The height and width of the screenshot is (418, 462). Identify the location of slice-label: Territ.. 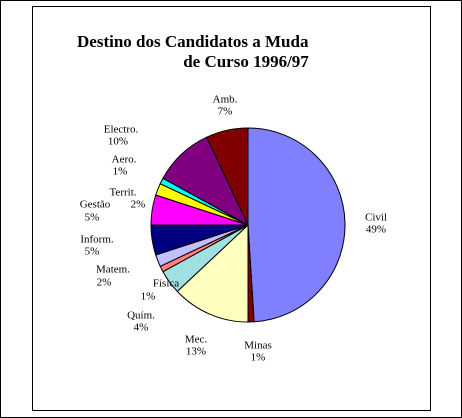
(122, 193).